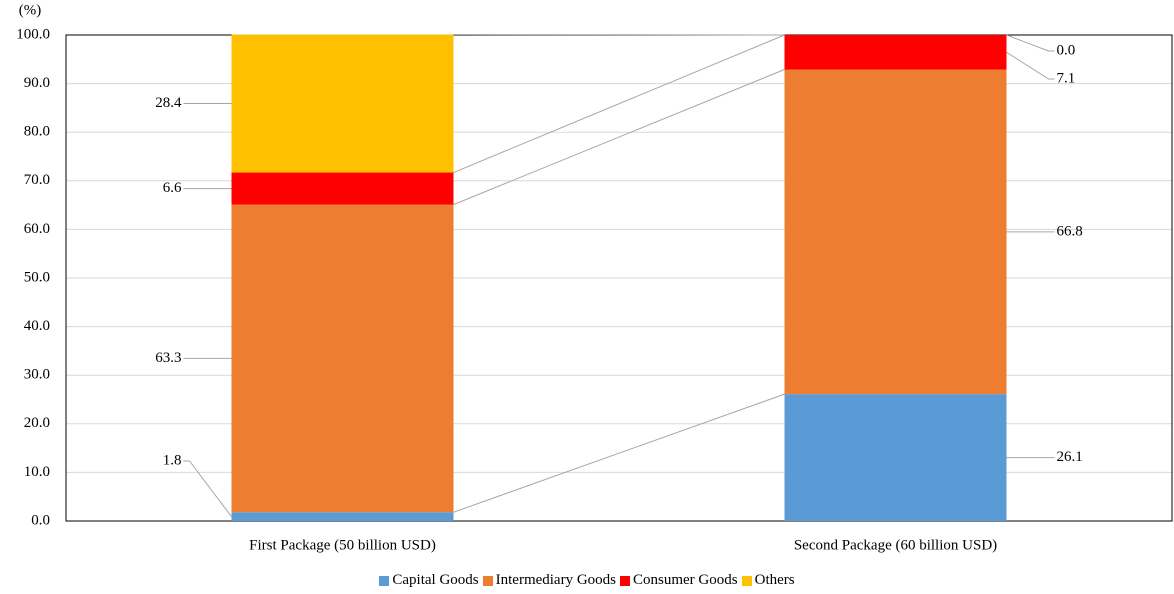 Image resolution: width=1174 pixels, height=594 pixels. I want to click on y-tick-label: 30.0, so click(37, 375).